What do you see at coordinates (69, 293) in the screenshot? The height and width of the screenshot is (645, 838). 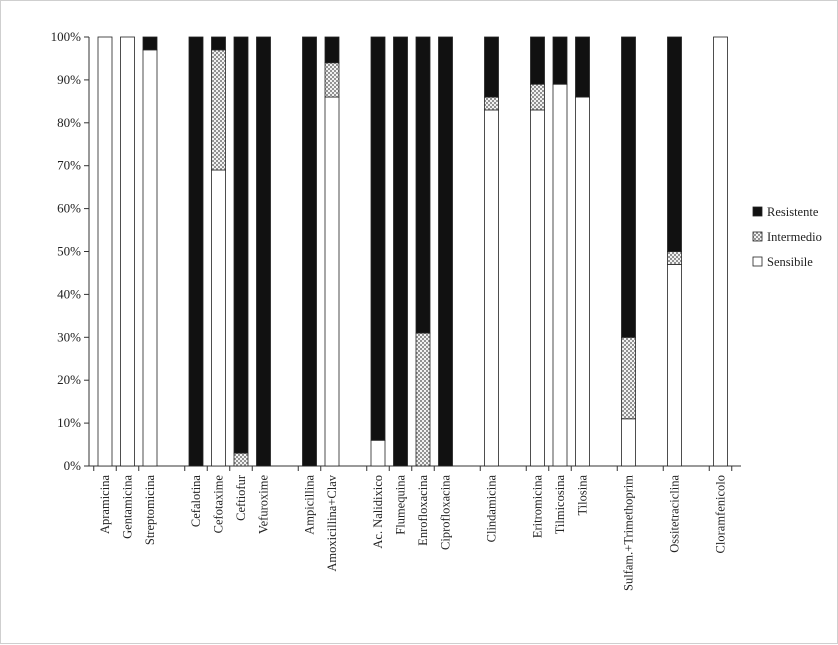 I see `y-tick-label: 40%` at bounding box center [69, 293].